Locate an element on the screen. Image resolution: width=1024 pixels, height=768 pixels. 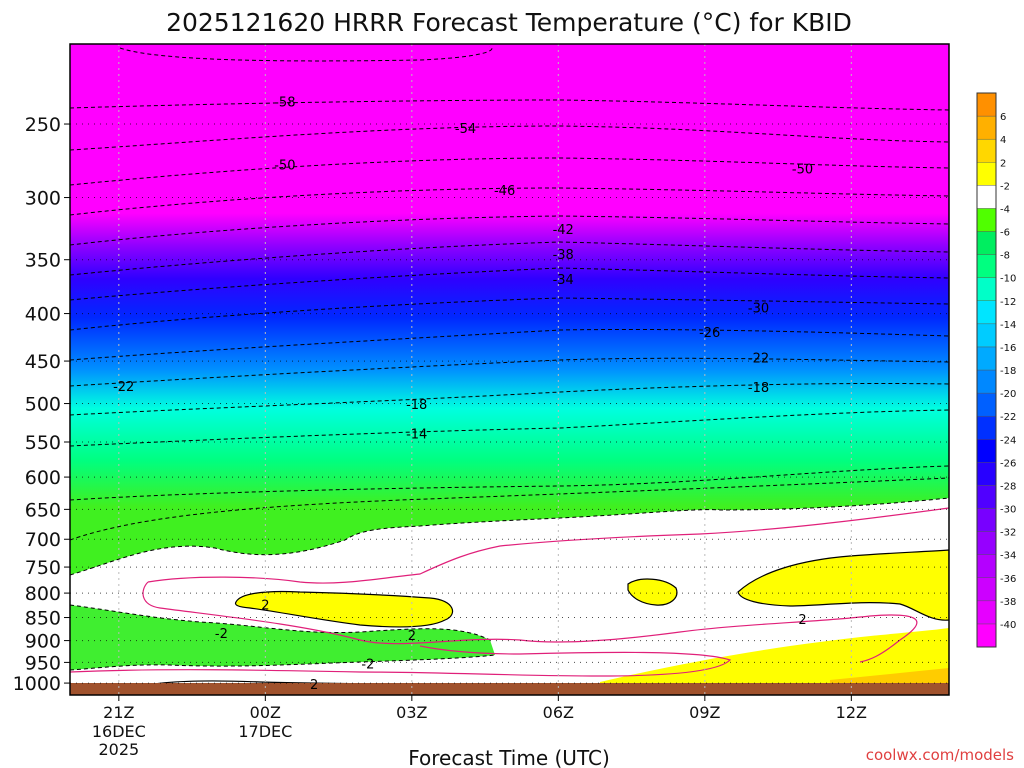
x-tick-date: 17DEC is located at coordinates (265, 731).